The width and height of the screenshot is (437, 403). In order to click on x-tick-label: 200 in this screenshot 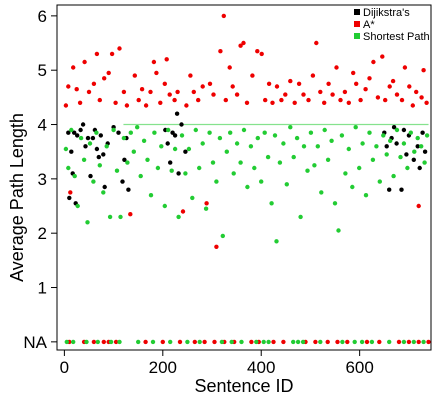, I will do `click(163, 367)`.